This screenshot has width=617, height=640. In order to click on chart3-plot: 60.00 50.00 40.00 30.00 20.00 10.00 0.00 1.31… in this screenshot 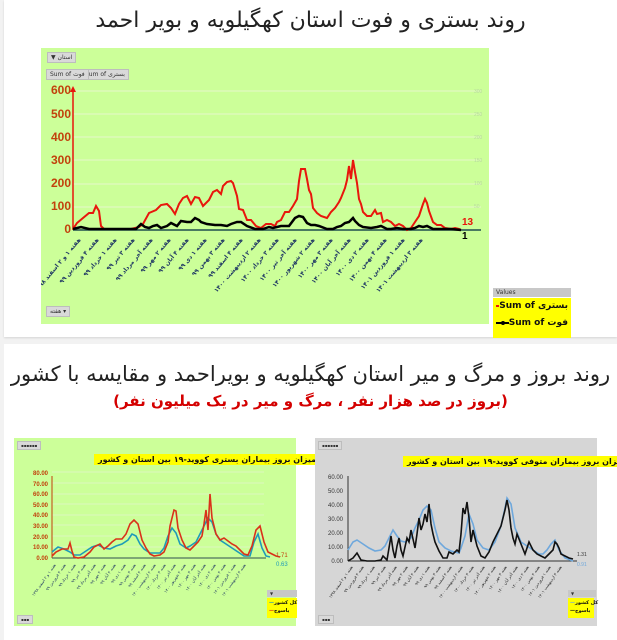, I will do `click(457, 537)`.